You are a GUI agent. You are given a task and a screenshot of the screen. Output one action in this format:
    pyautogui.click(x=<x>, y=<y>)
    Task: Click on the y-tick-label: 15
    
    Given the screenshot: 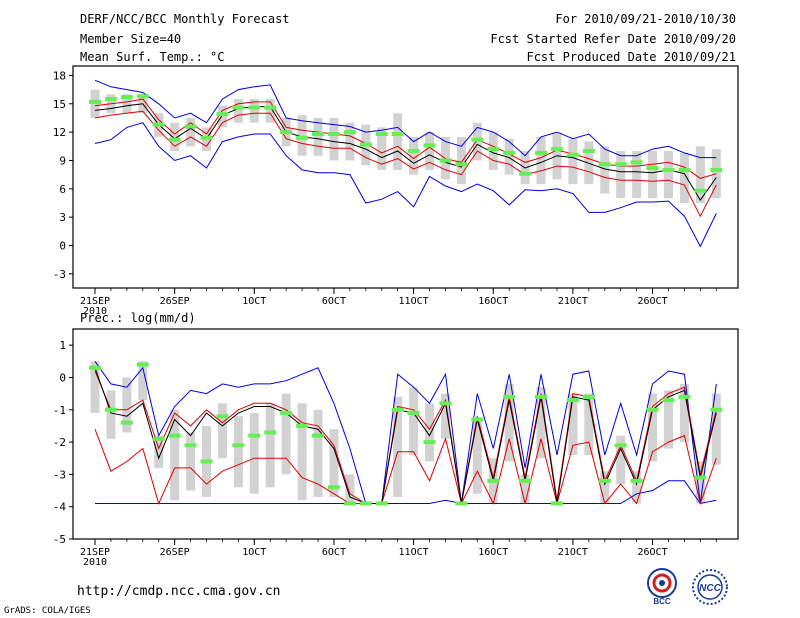 What is the action you would take?
    pyautogui.click(x=59, y=104)
    